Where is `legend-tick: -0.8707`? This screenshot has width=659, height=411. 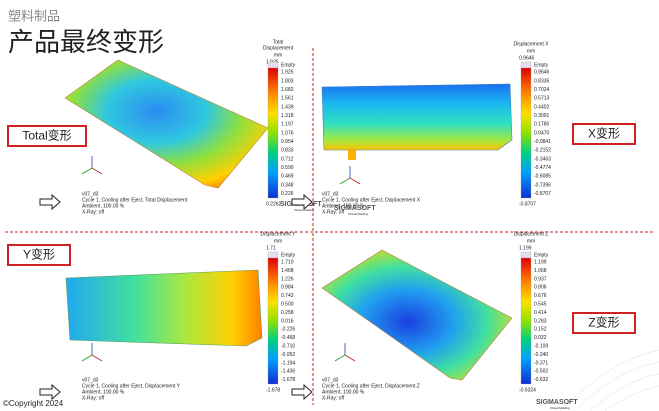 legend-tick: -0.8707 is located at coordinates (542, 194).